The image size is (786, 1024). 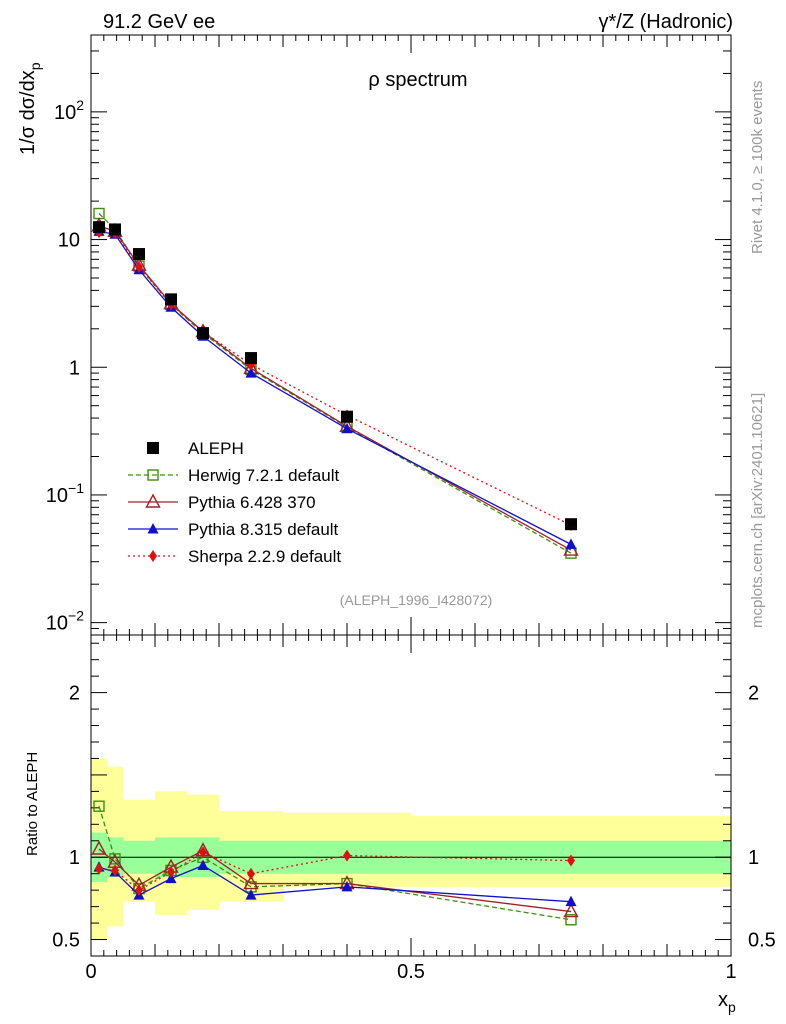 What do you see at coordinates (159, 22) in the screenshot?
I see `energy-label: 91.2 GeV ee` at bounding box center [159, 22].